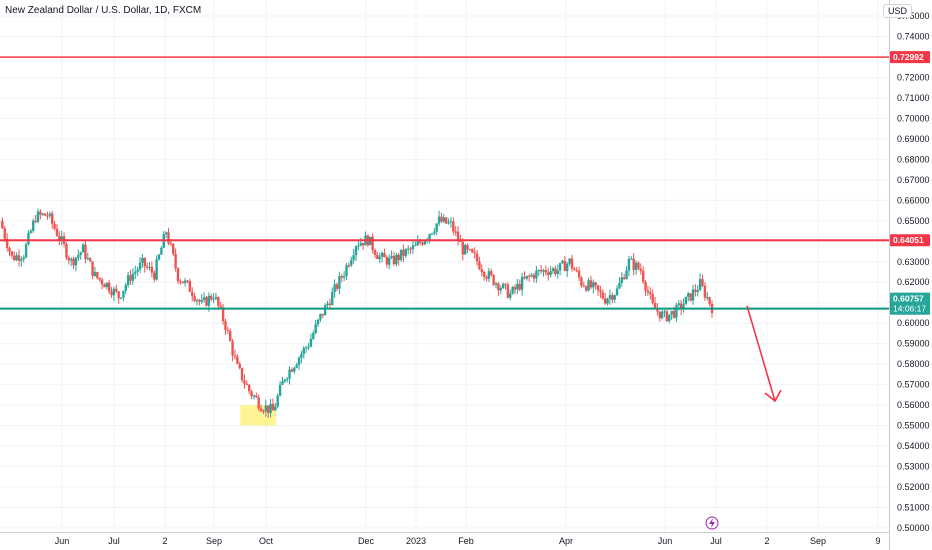 The image size is (932, 550). I want to click on y-tick-label: 0.66000, so click(913, 200).